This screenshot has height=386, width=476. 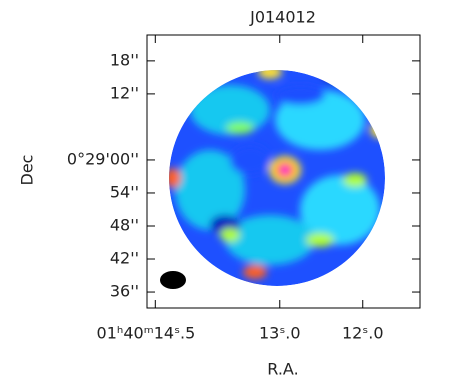 I want to click on x-tick-label: 13ˢ.0, so click(x=280, y=333).